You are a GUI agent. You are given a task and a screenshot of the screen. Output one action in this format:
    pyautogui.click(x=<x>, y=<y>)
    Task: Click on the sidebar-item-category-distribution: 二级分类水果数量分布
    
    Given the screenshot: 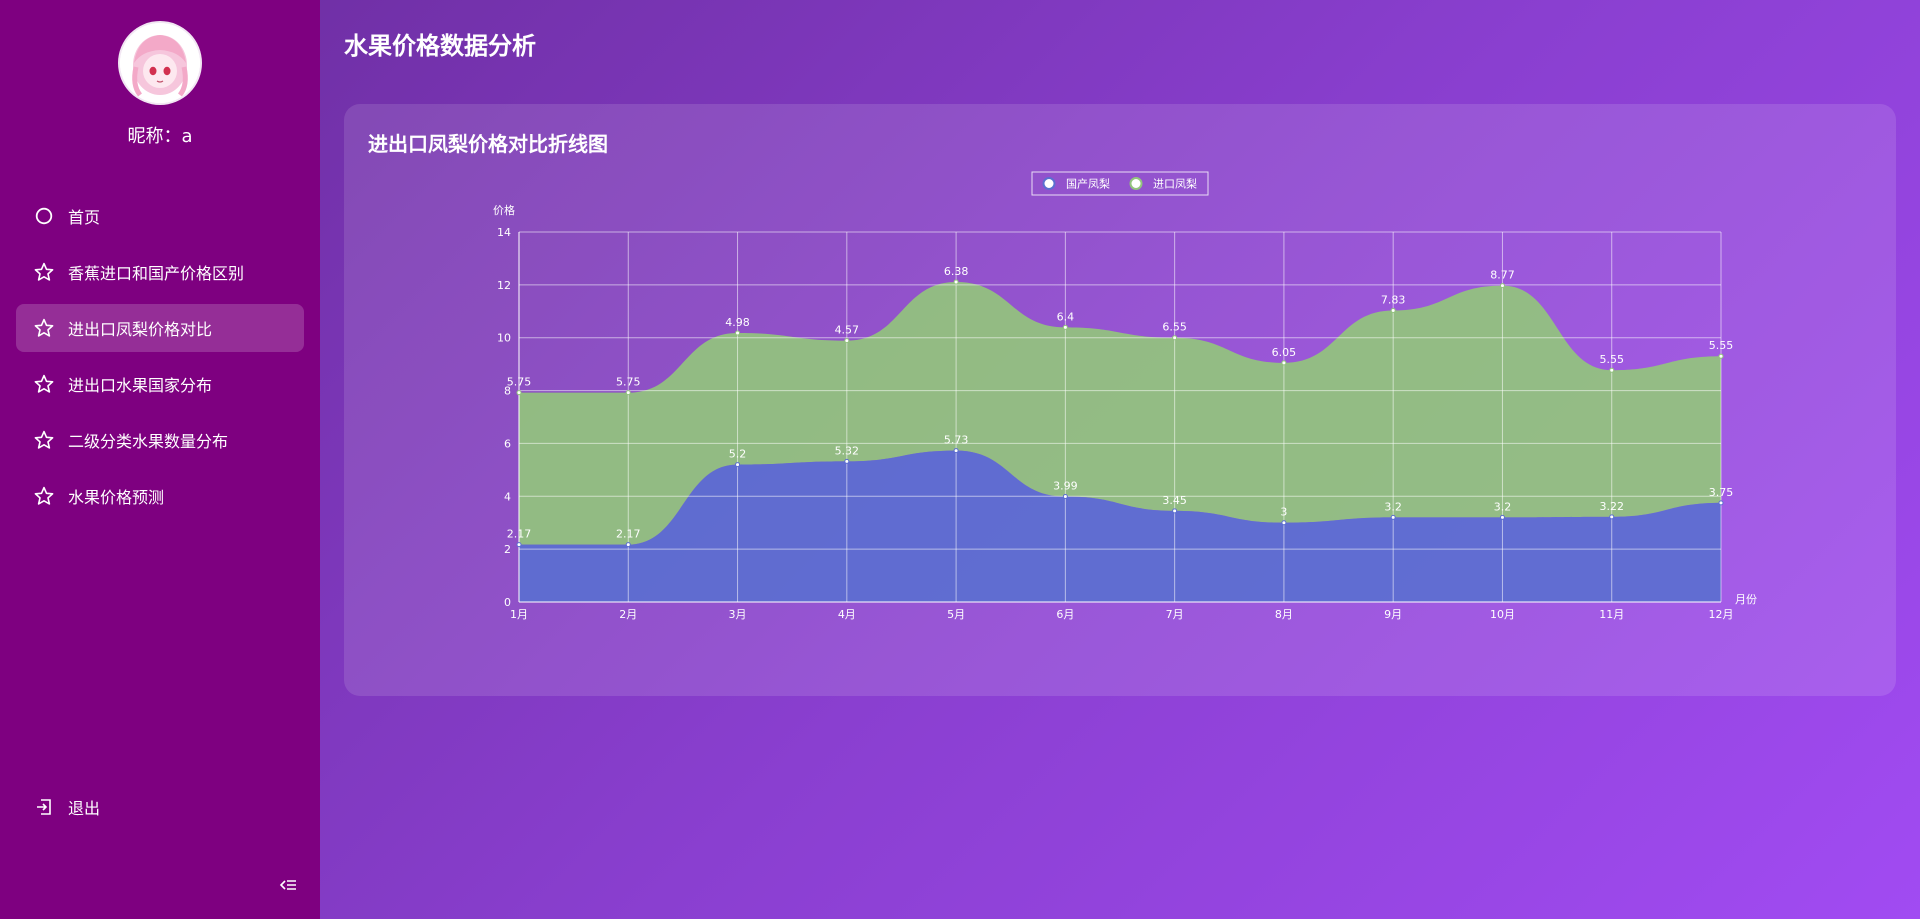 What is the action you would take?
    pyautogui.click(x=160, y=440)
    